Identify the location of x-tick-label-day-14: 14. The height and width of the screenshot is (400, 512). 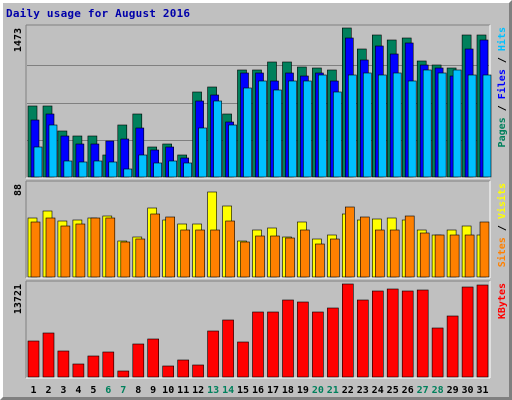
(228, 390).